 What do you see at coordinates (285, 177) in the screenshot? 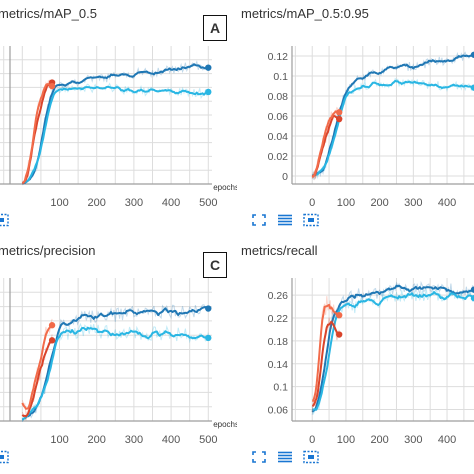
I see `y-tick-label: 0` at bounding box center [285, 177].